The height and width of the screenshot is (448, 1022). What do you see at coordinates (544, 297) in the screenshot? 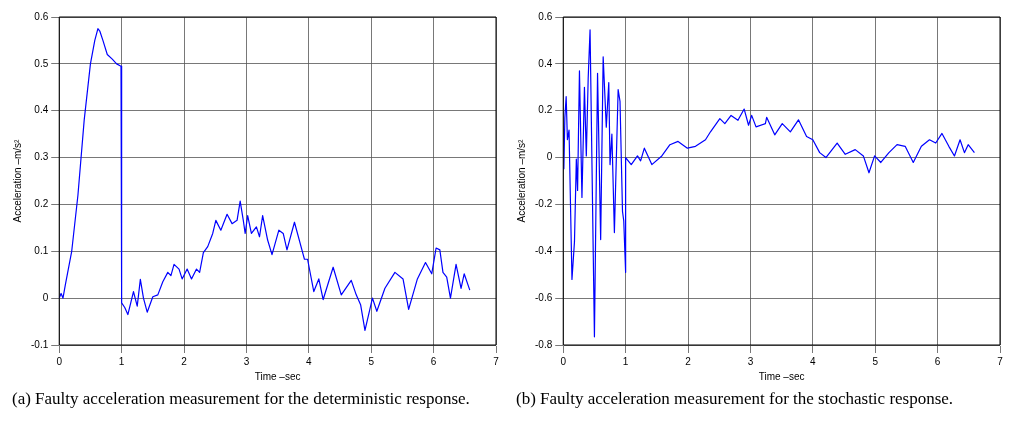
I see `y-tick-label: -0.6` at bounding box center [544, 297].